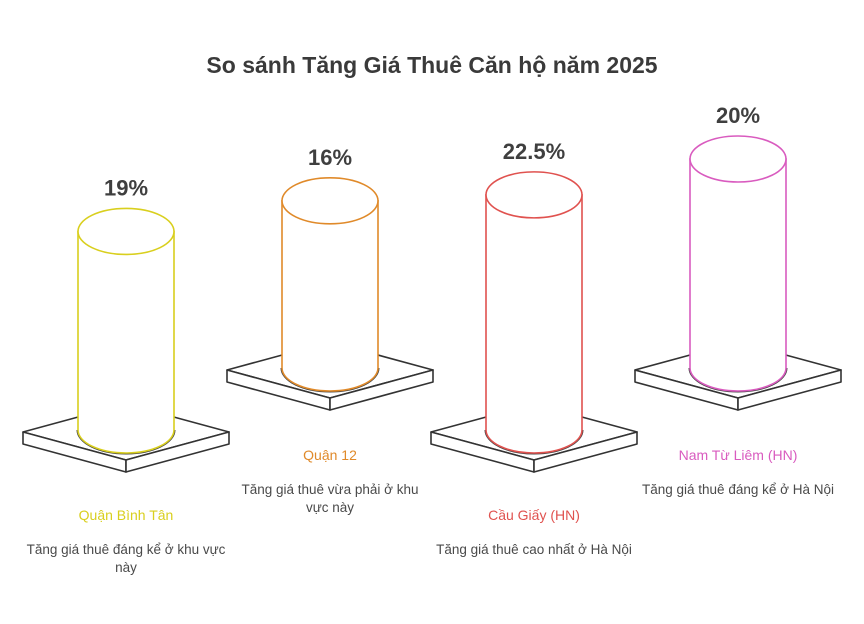  What do you see at coordinates (330, 498) in the screenshot?
I see `category-description: Tăng giá thuê vừa phải ở khu vực này` at bounding box center [330, 498].